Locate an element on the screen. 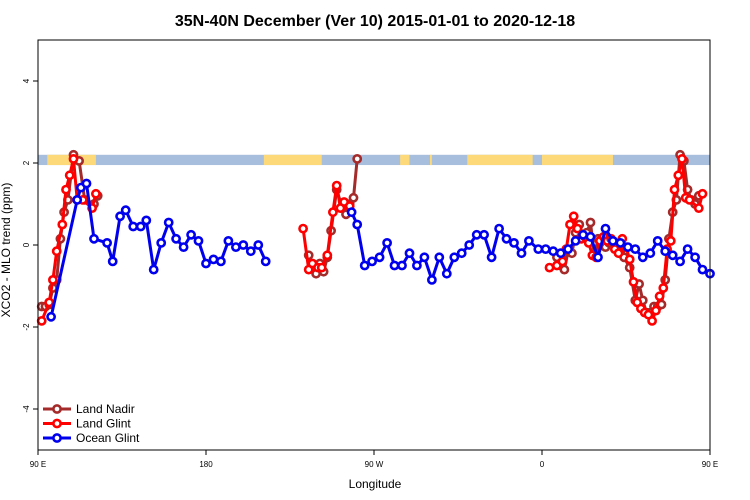  legend-item-0: Land Nadir is located at coordinates (89, 409).